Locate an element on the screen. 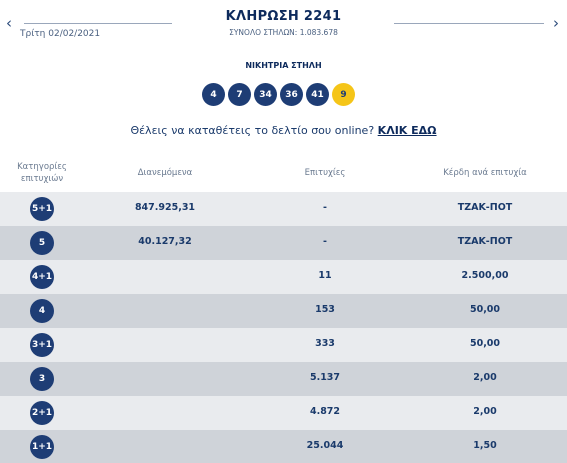 Image resolution: width=567 pixels, height=463 pixels. header-divider-right is located at coordinates (469, 23).